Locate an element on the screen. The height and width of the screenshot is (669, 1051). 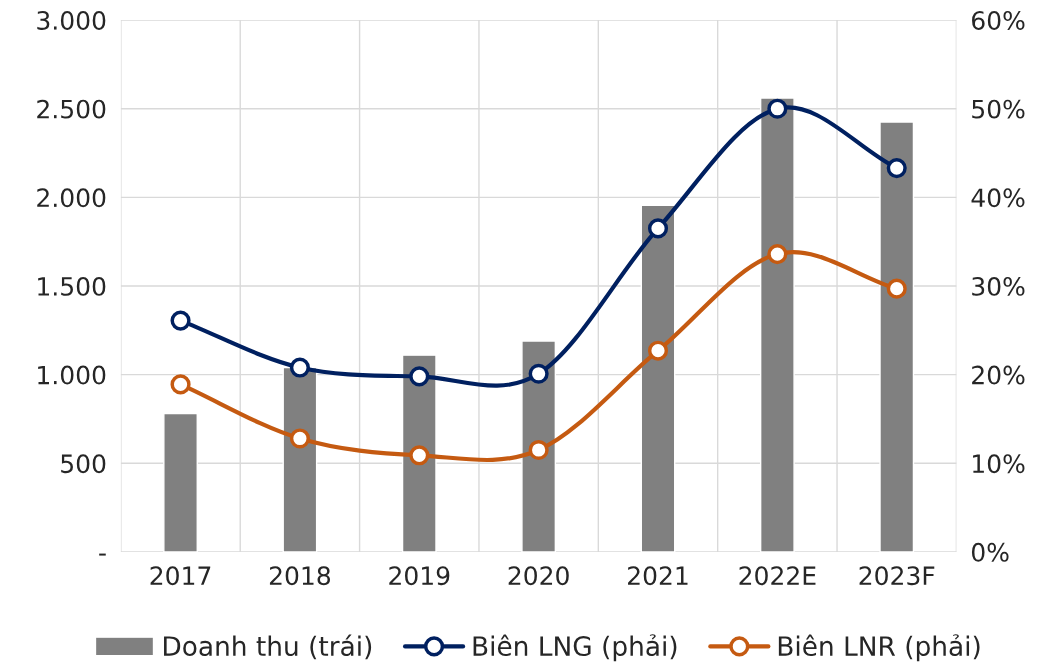
legend-label: Biên LNR (phải) is located at coordinates (879, 648).